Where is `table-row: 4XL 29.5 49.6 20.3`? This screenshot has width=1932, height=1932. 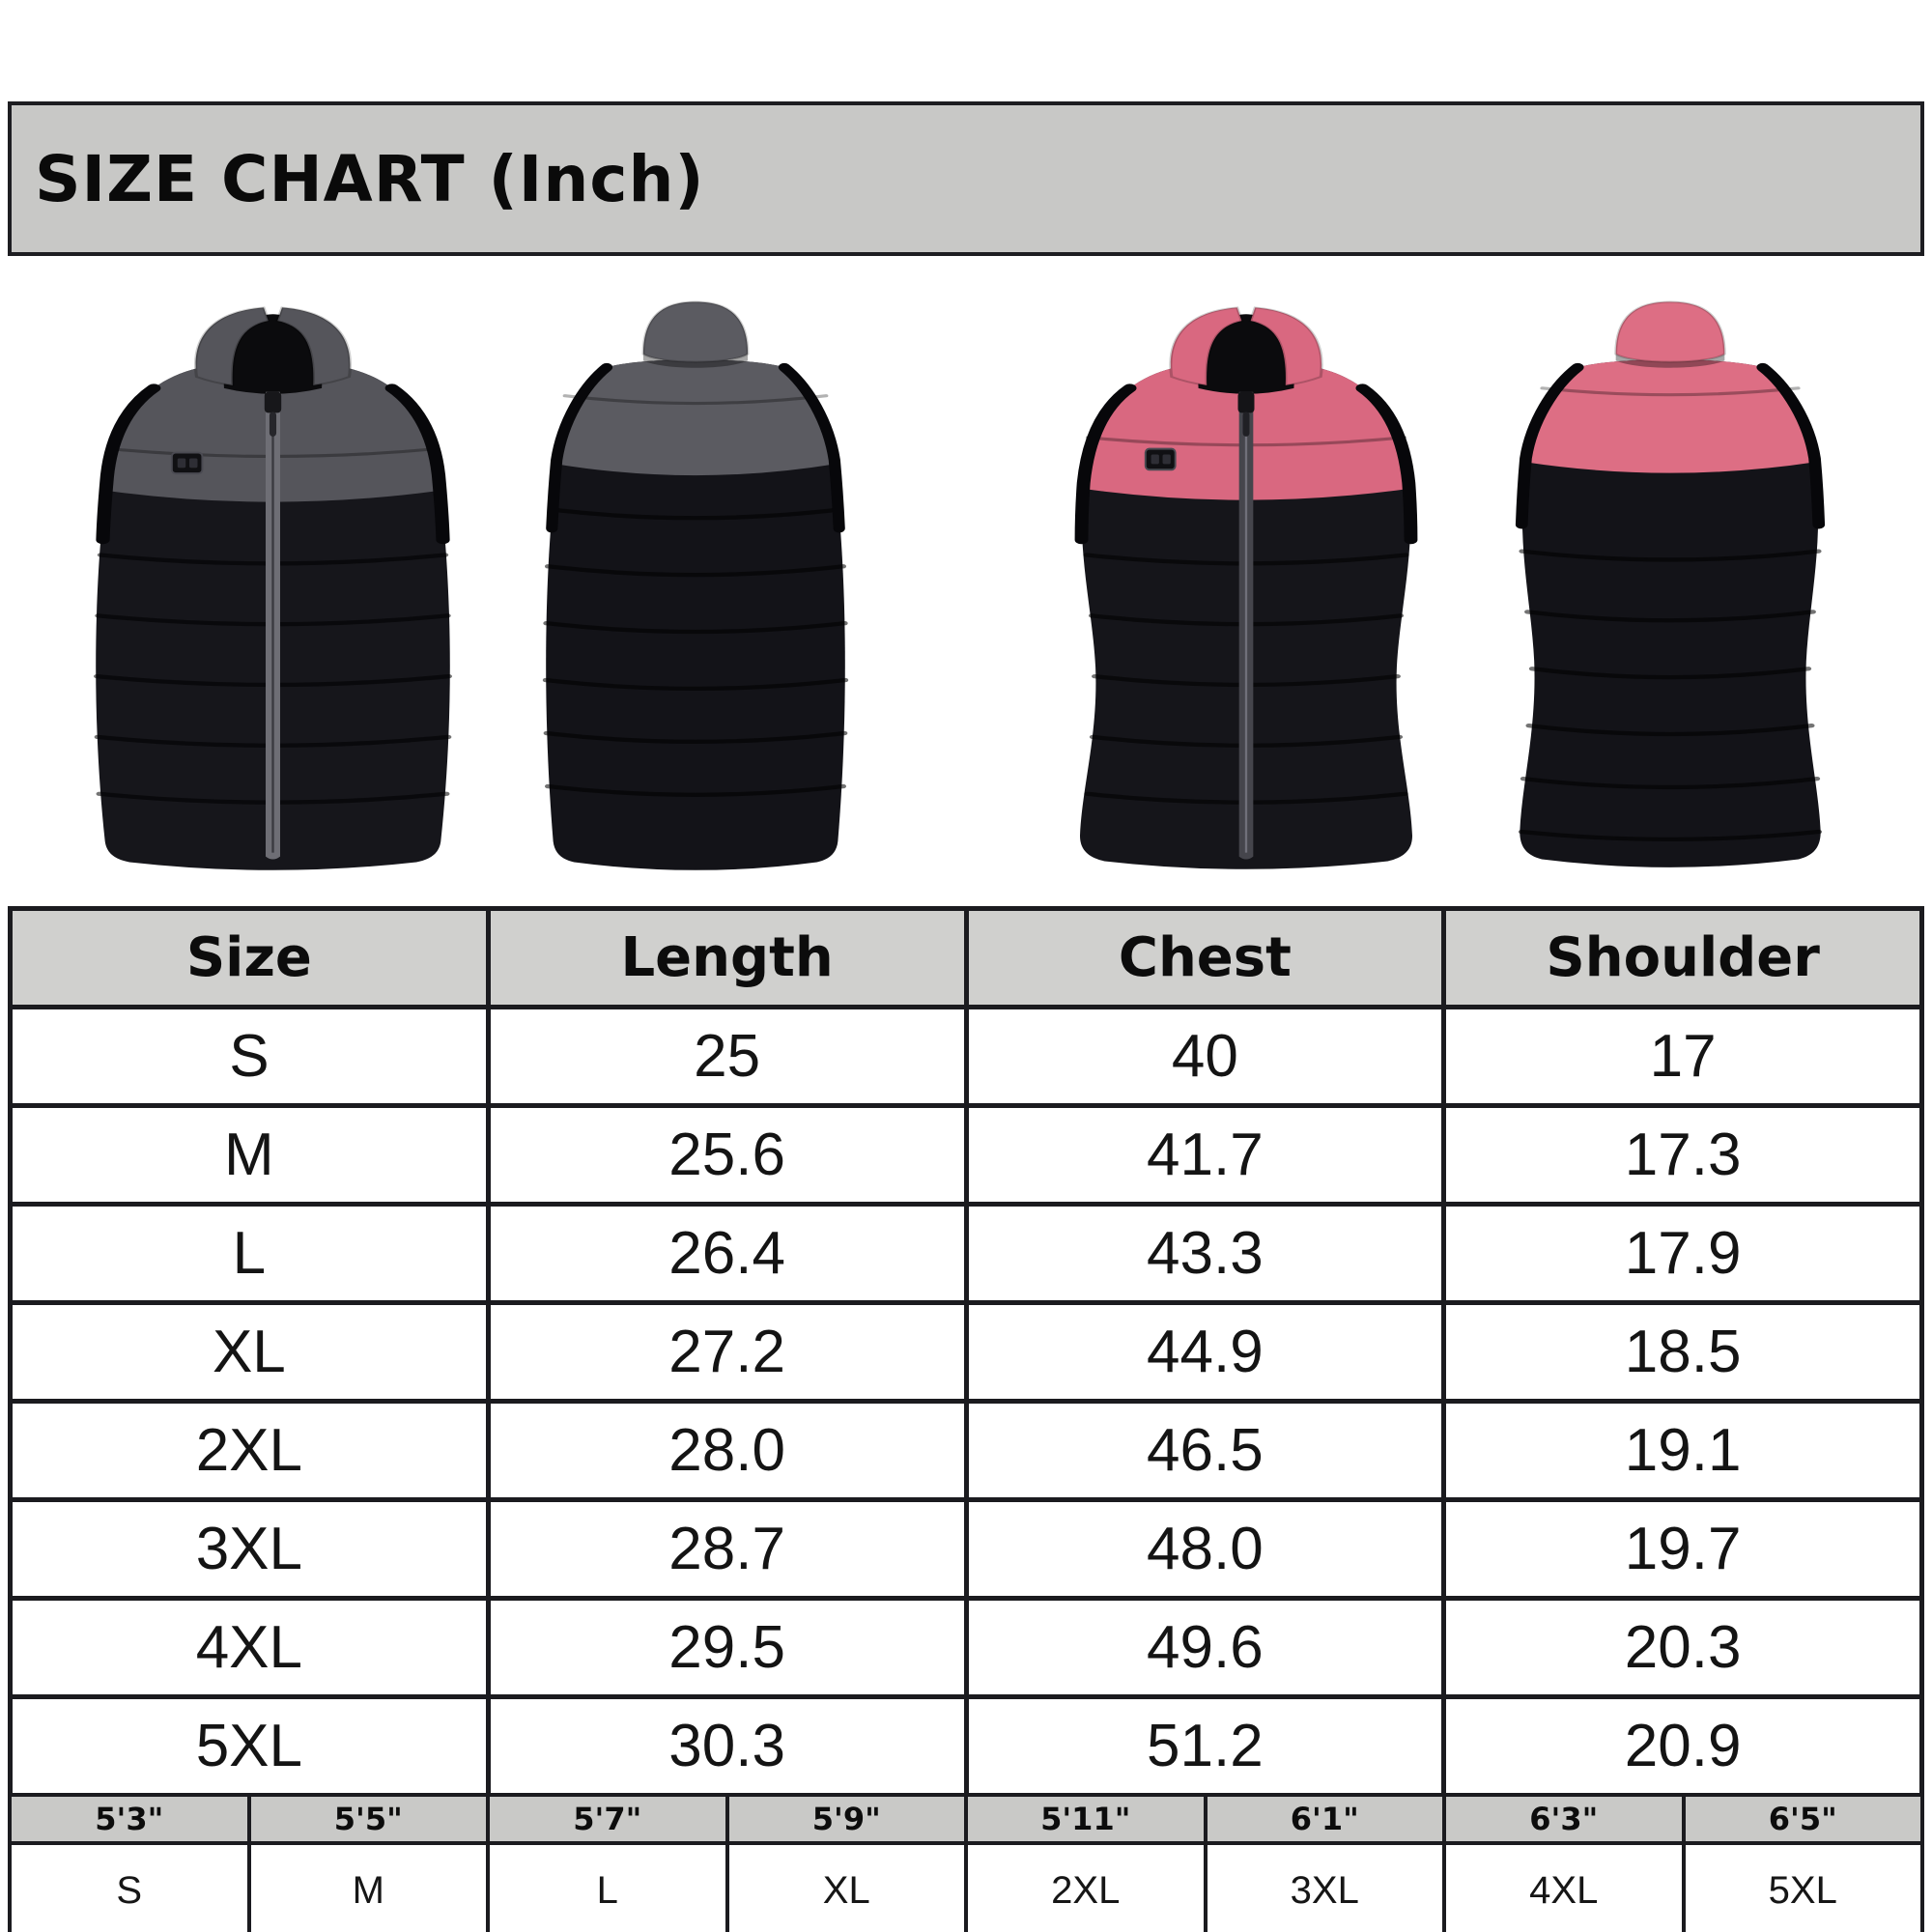 table-row: 4XL 29.5 49.6 20.3 is located at coordinates (966, 1647).